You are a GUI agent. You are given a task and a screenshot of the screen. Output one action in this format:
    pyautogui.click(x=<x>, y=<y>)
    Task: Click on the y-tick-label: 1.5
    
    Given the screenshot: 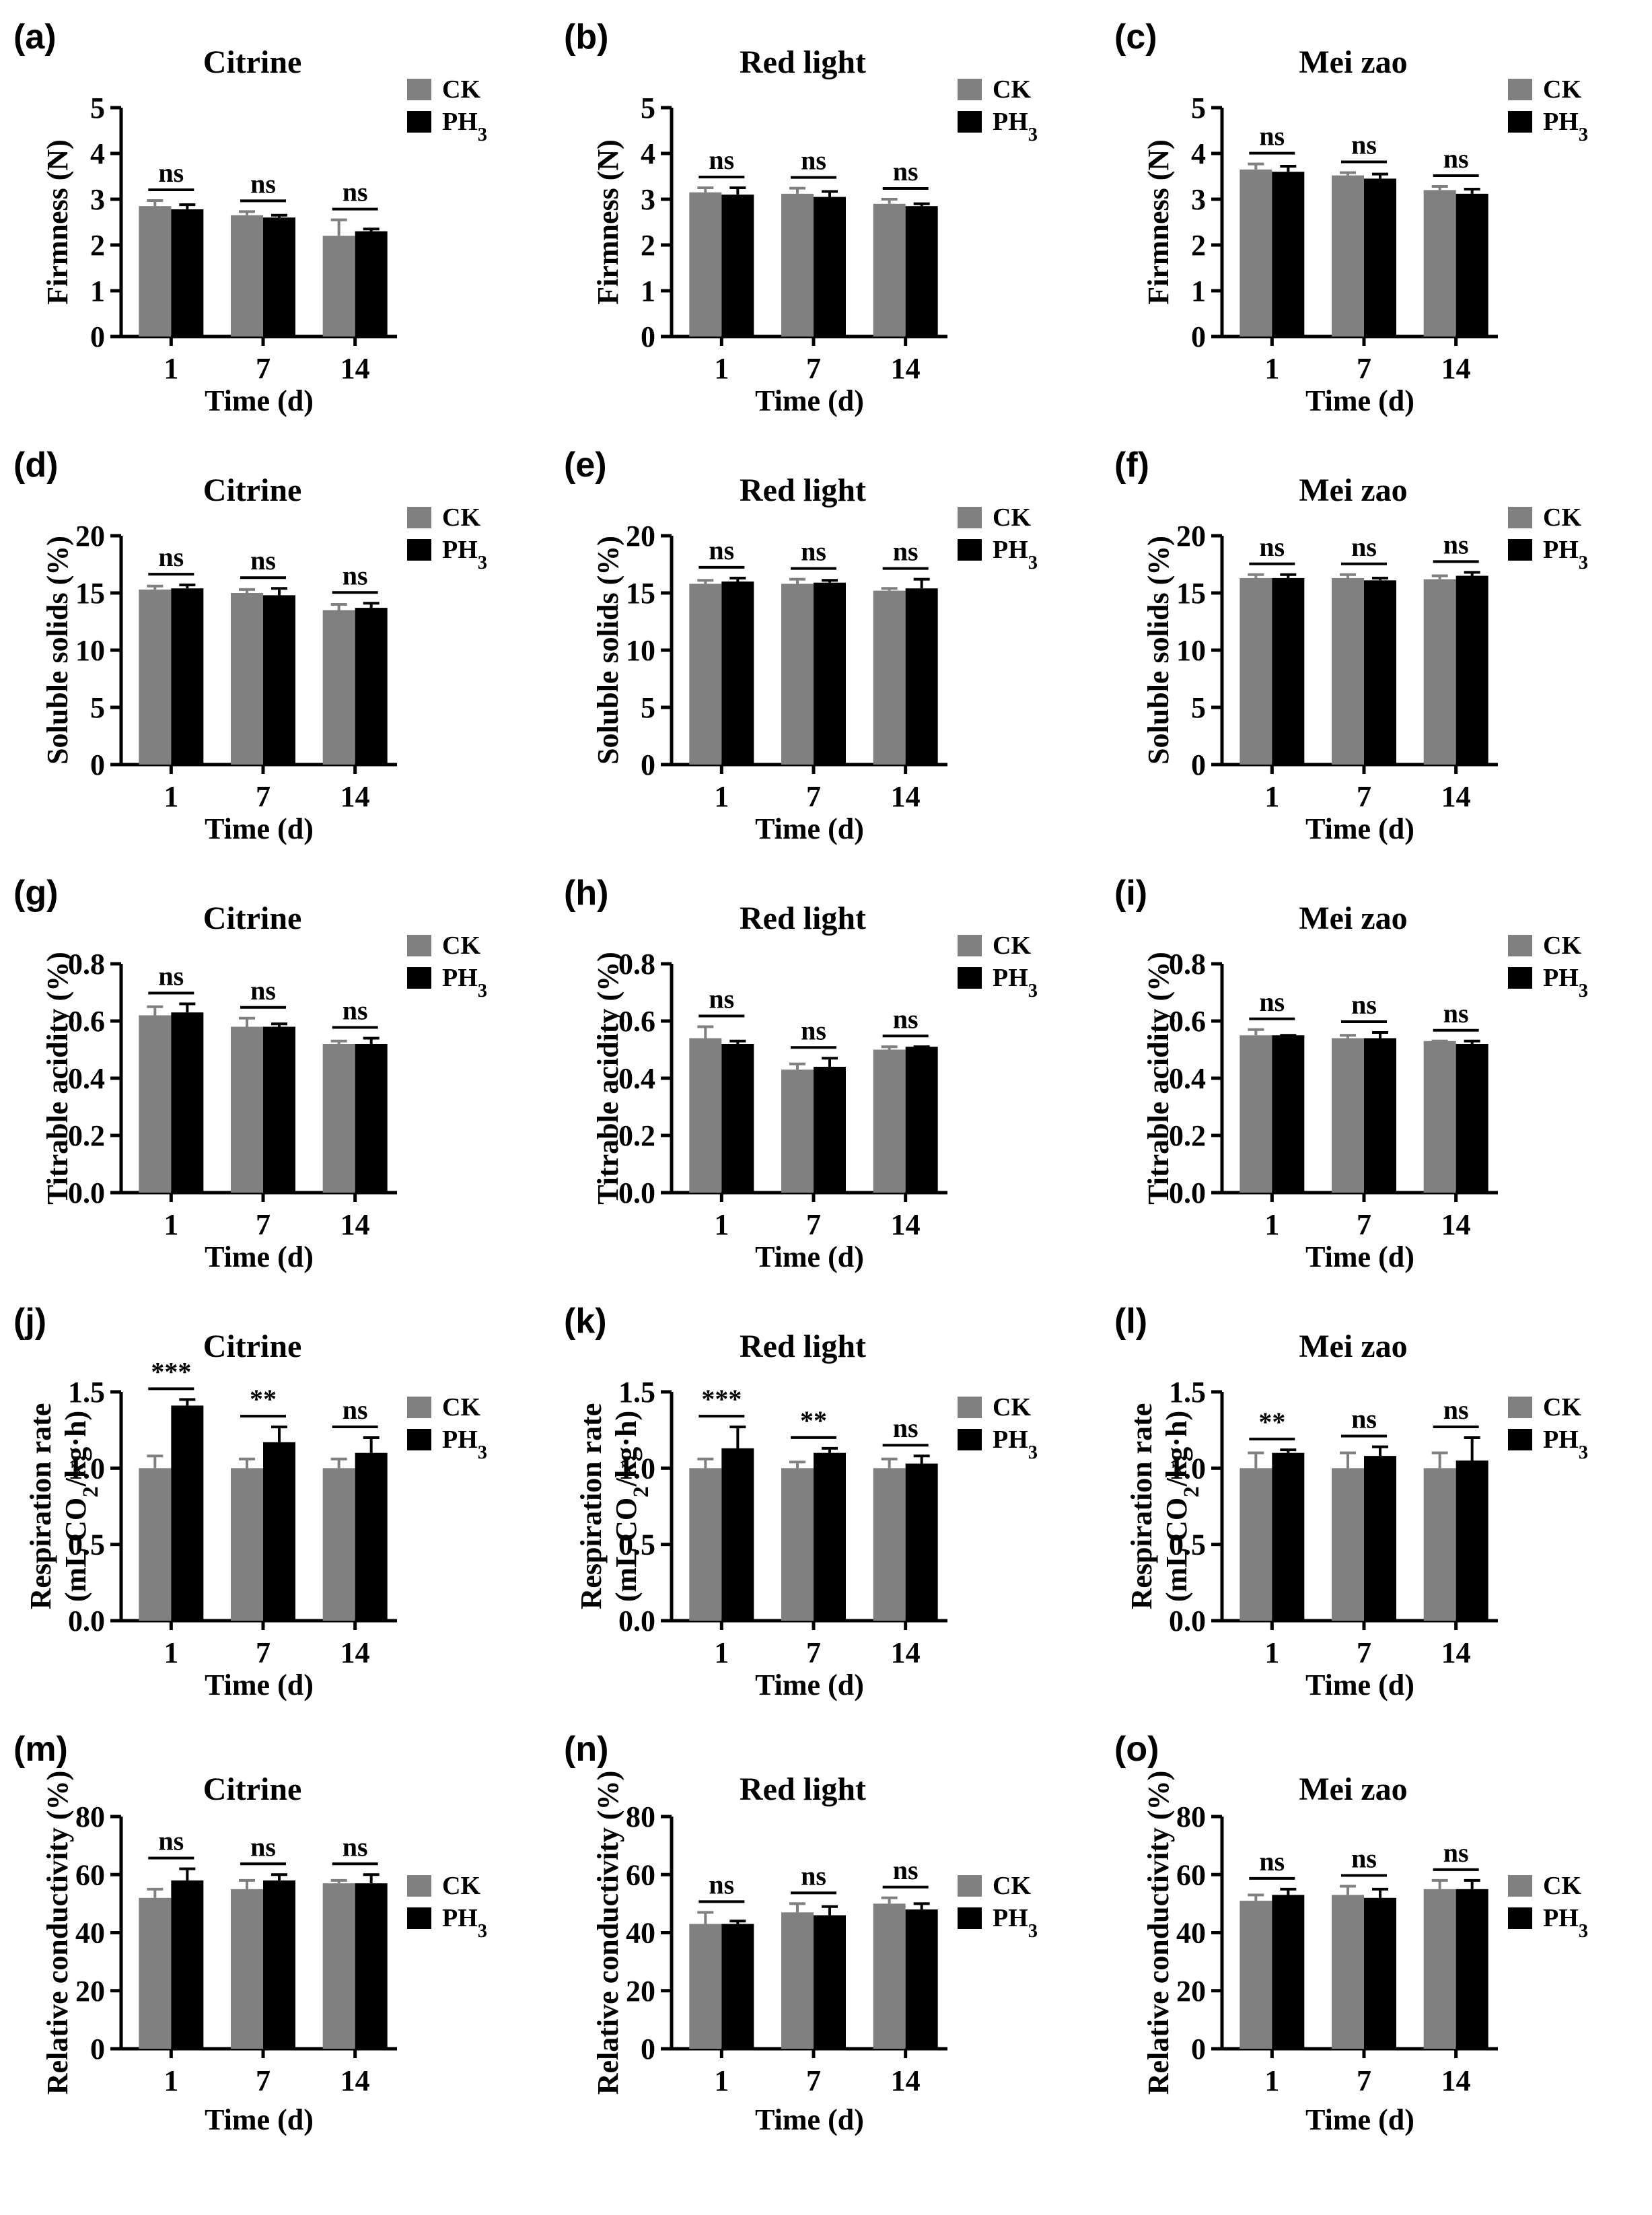 What is the action you would take?
    pyautogui.click(x=636, y=1392)
    